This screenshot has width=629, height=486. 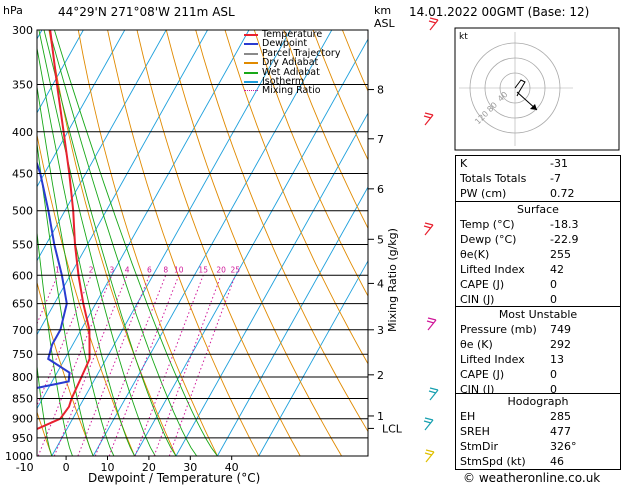 I want to click on wet-adiabat-line, so click(x=6, y=243).